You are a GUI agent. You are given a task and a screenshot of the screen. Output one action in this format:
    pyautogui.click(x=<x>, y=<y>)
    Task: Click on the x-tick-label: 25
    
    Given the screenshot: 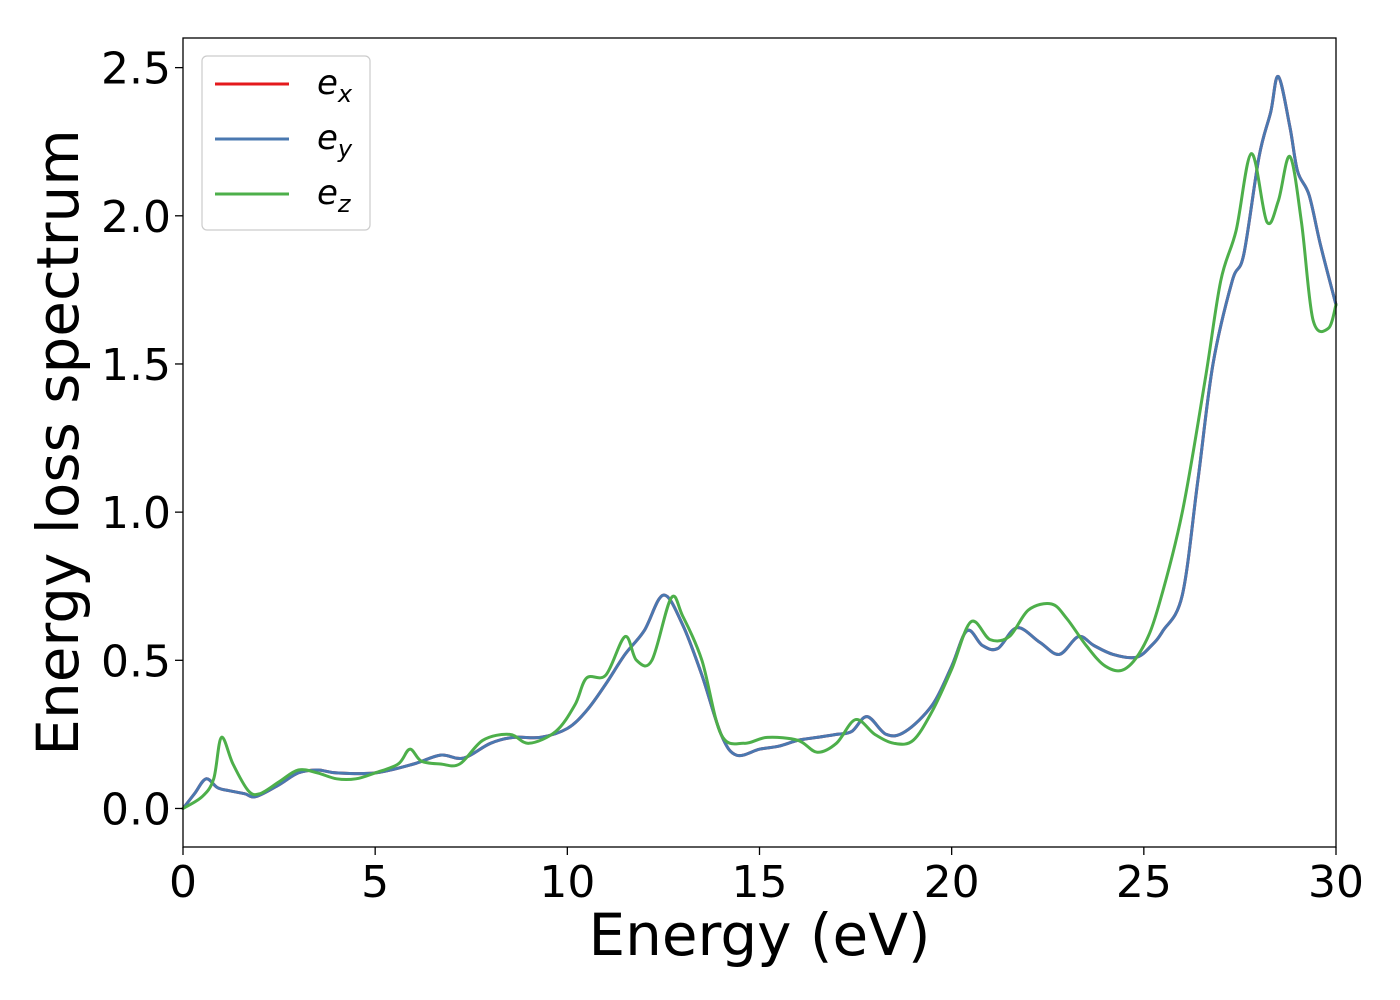 What is the action you would take?
    pyautogui.click(x=1144, y=882)
    